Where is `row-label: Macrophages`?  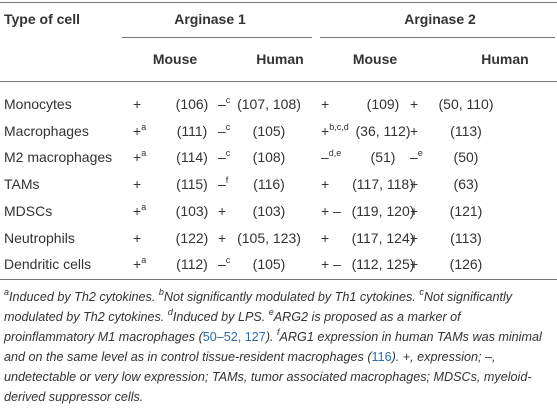 row-label: Macrophages is located at coordinates (46, 130).